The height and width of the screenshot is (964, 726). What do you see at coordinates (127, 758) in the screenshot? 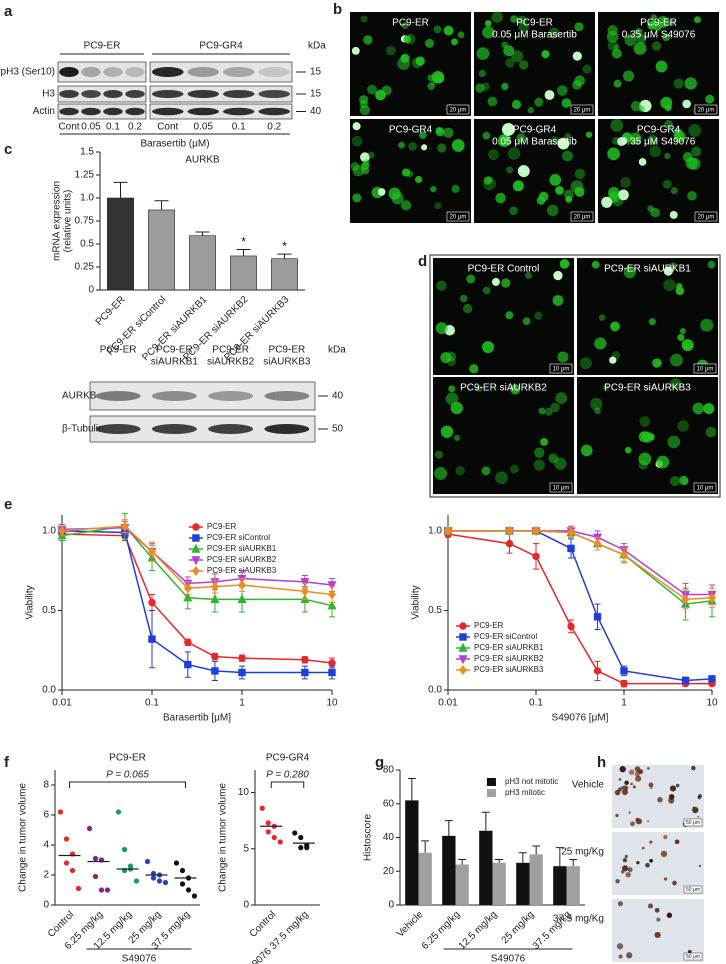
I see `chart-title: PC9-ER` at bounding box center [127, 758].